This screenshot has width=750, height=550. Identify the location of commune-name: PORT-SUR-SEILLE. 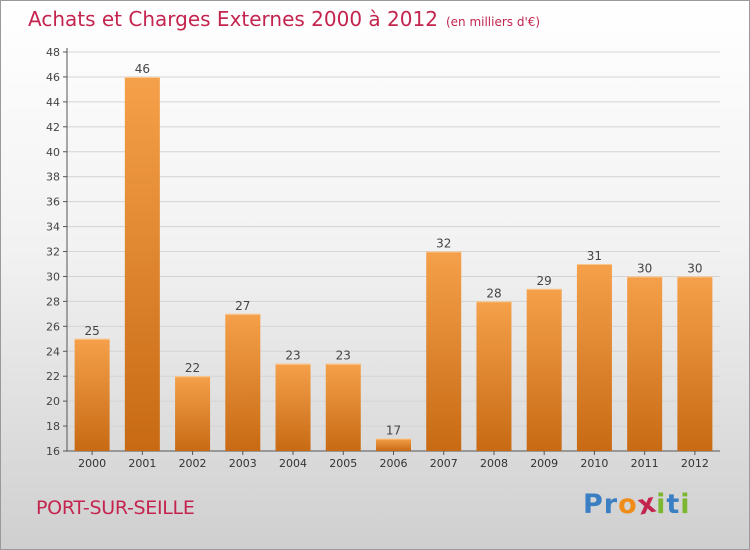
(115, 508).